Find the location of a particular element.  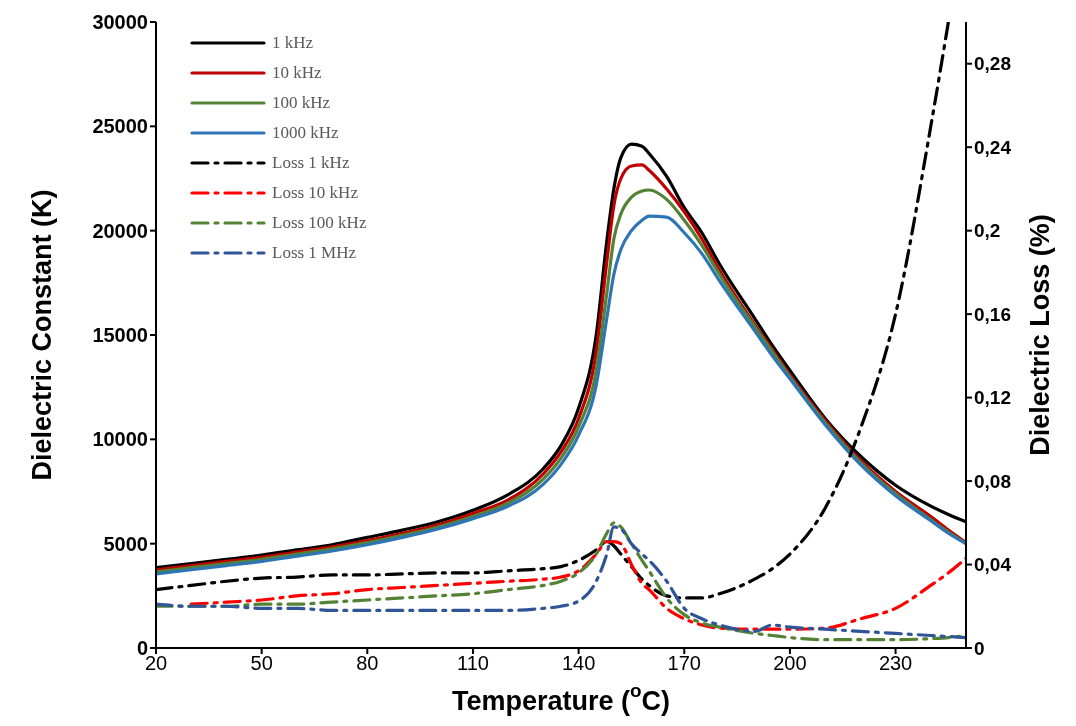

legend-label: 1 kHz is located at coordinates (293, 43).